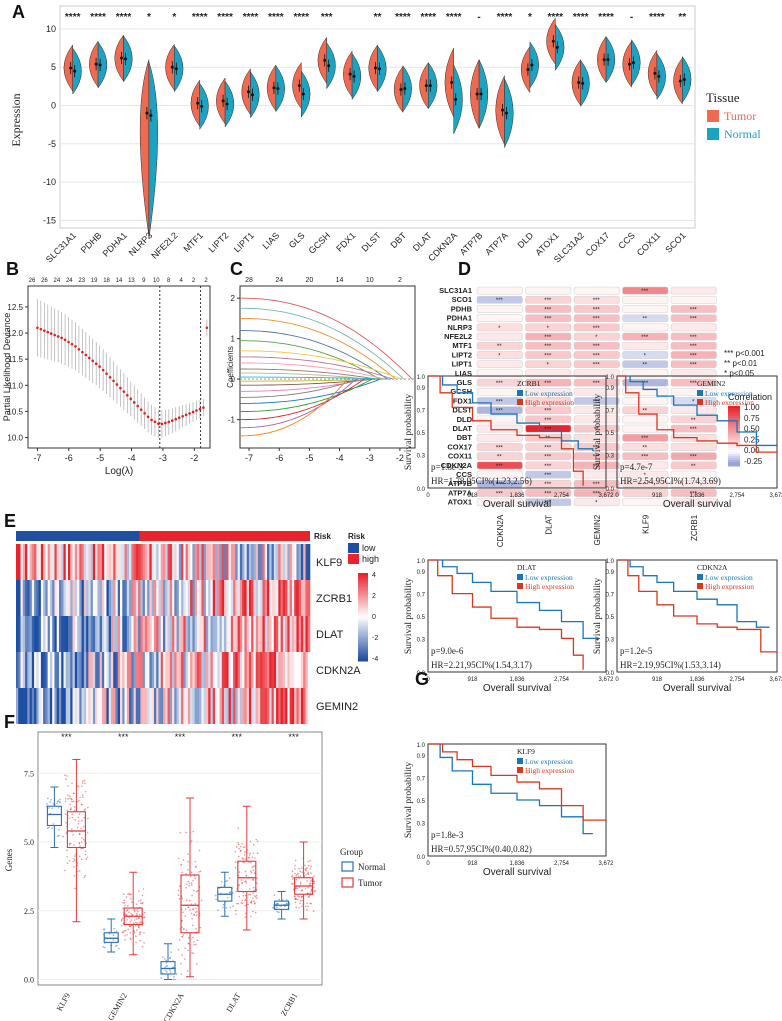  Describe the element at coordinates (458, 336) in the screenshot. I see `row-label: NFE2L2` at that location.